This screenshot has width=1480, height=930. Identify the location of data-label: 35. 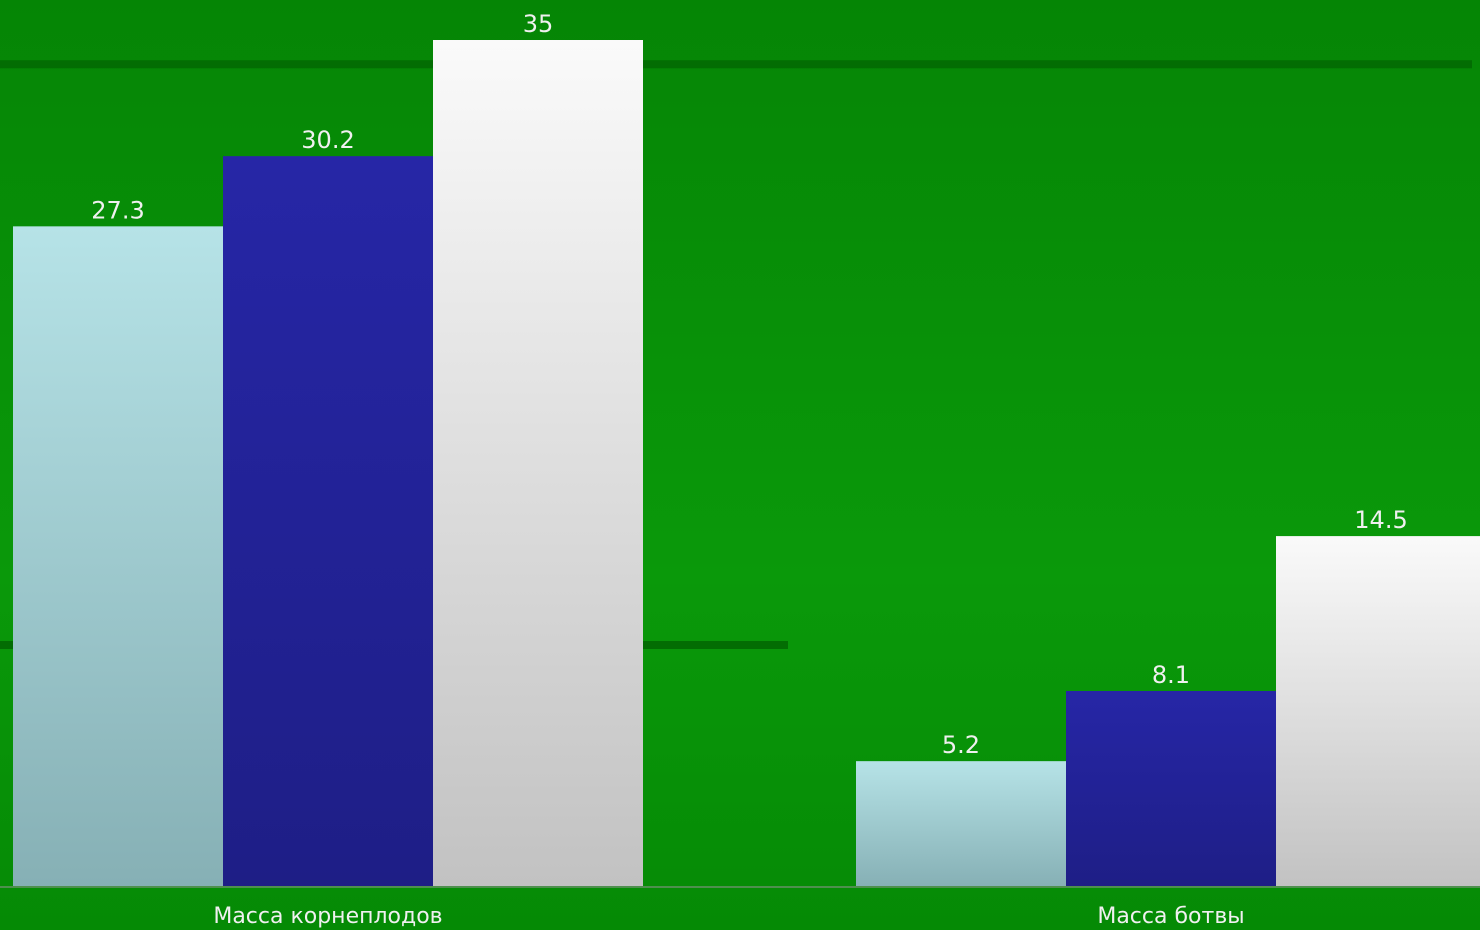
(538, 24).